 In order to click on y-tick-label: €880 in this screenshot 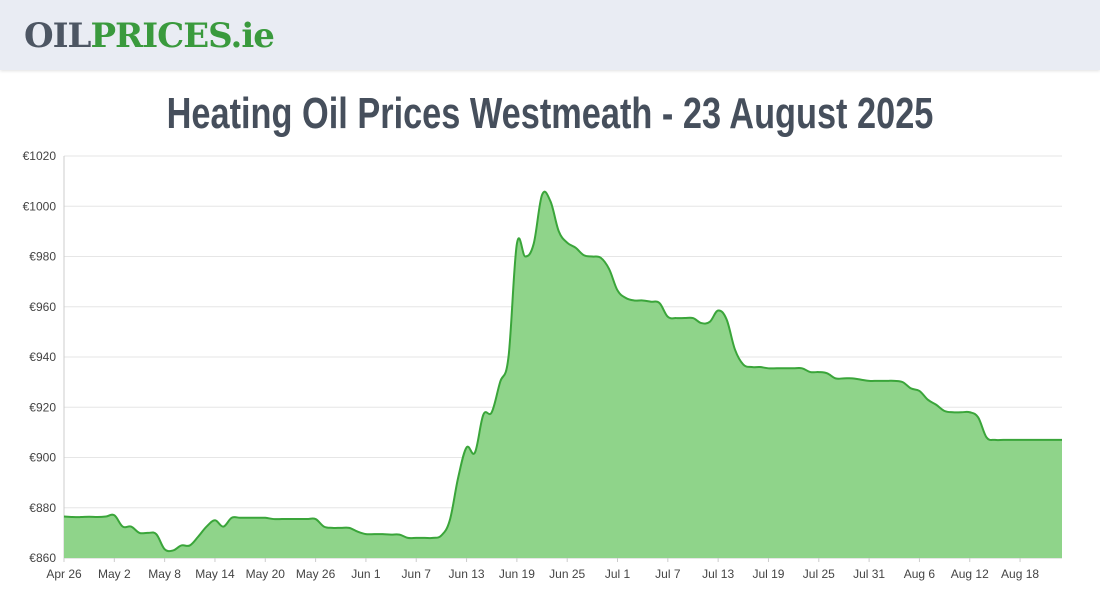, I will do `click(42, 508)`.